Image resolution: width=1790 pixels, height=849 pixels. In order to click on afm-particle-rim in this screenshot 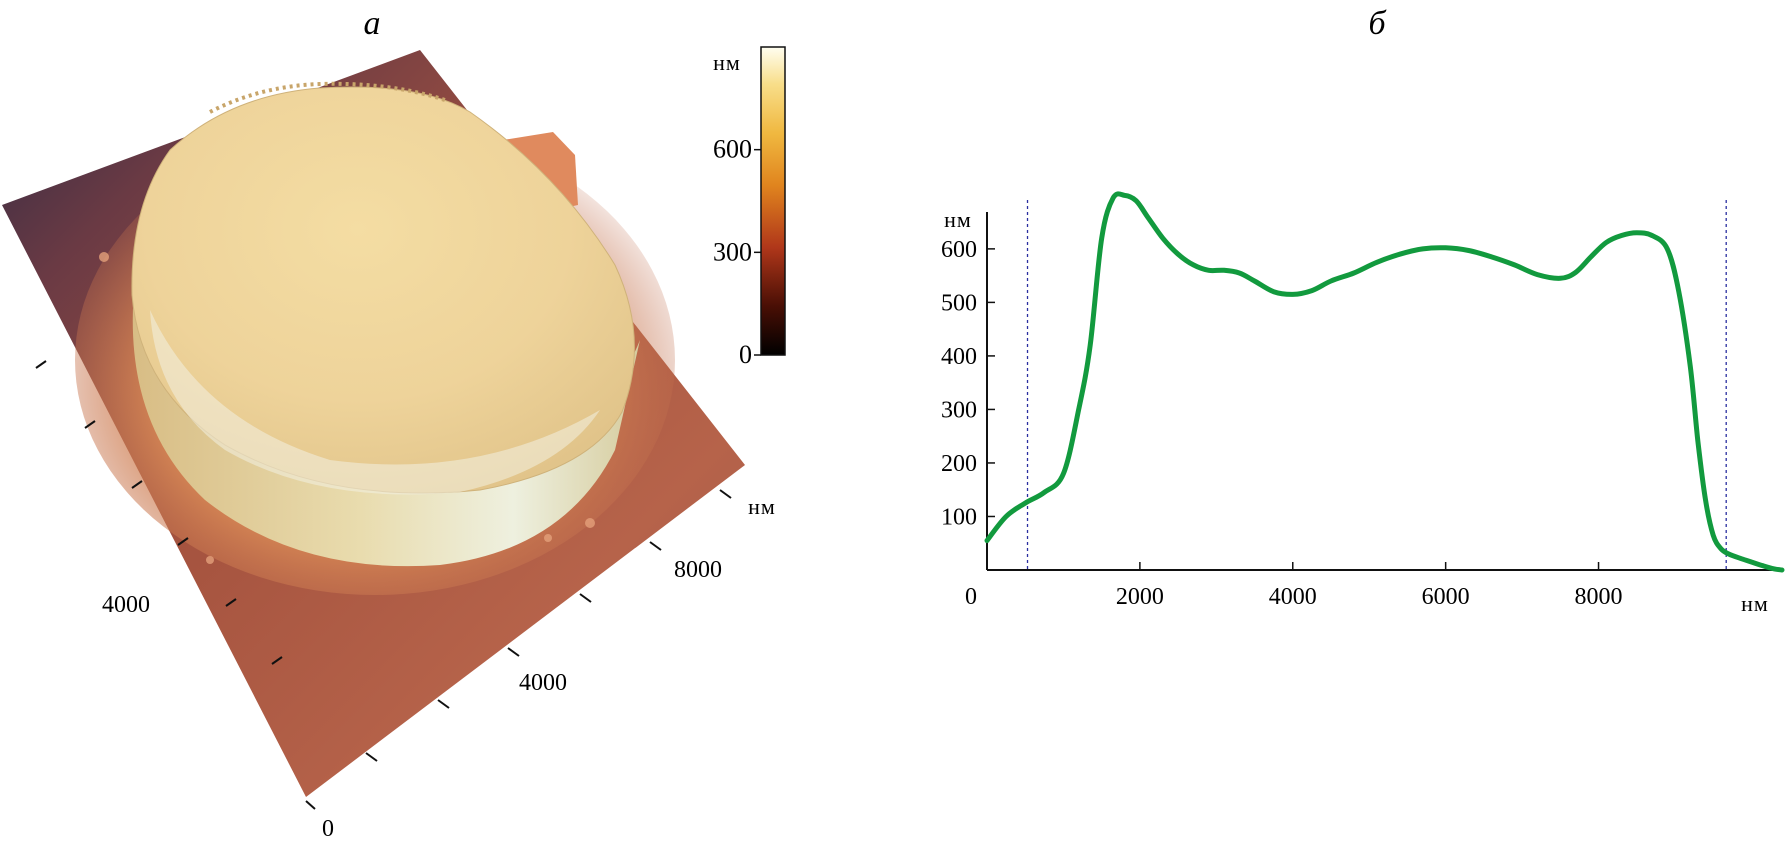, I will do `click(327, 97)`.